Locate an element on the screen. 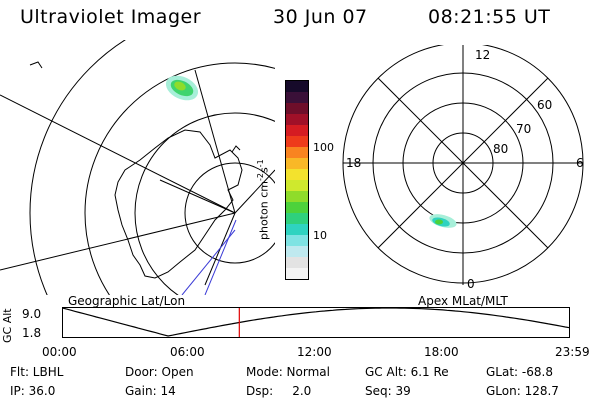 The height and width of the screenshot is (400, 600). aurora-emission-polar is located at coordinates (443, 221).